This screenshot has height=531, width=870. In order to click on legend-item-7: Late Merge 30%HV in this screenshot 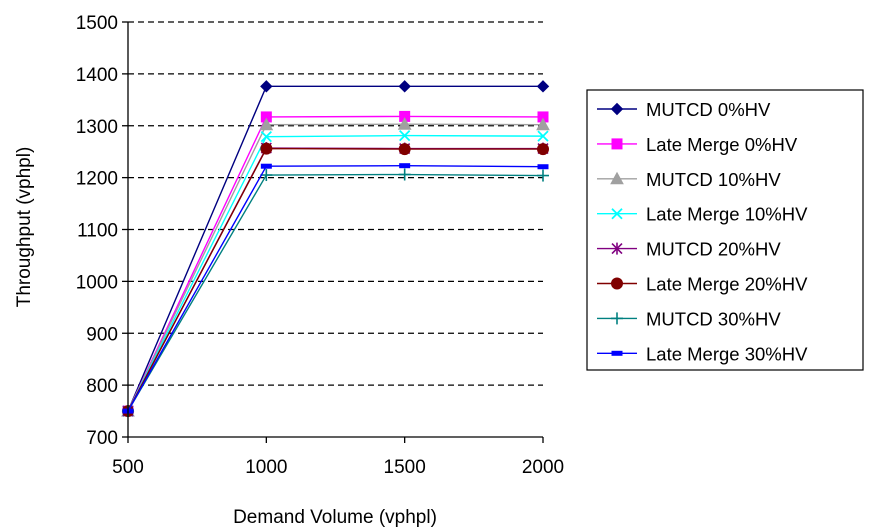, I will do `click(702, 353)`.